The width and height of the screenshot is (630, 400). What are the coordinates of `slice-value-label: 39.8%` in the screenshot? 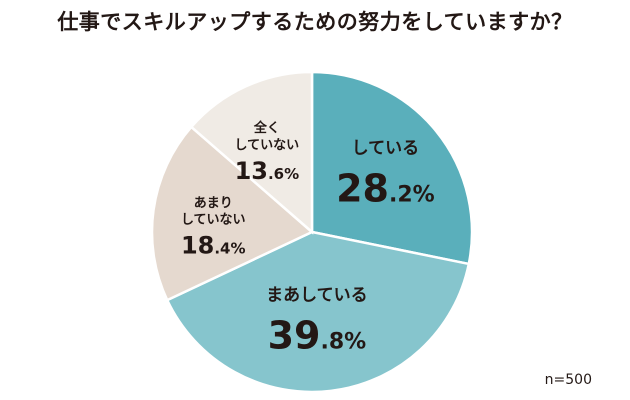 It's located at (317, 336).